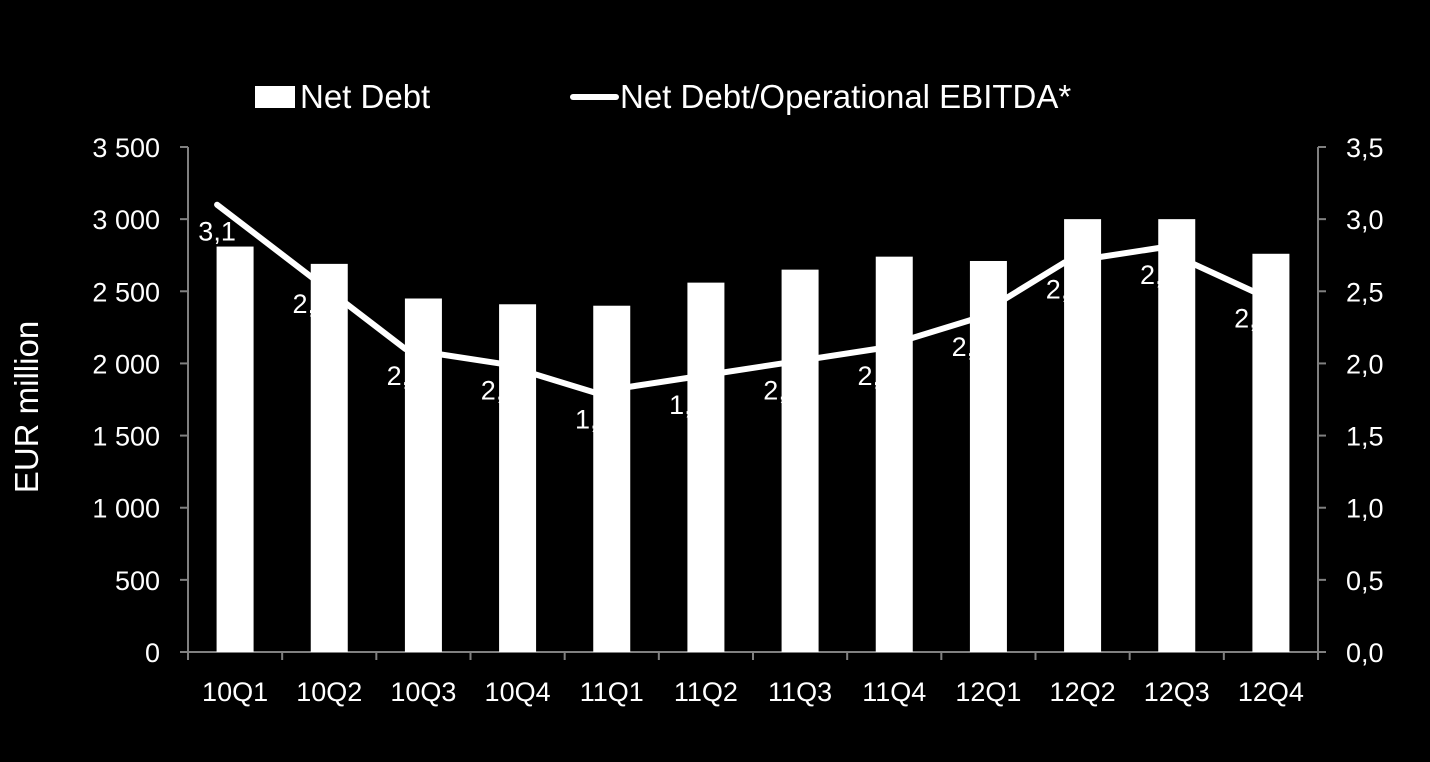 Image resolution: width=1430 pixels, height=762 pixels. Describe the element at coordinates (612, 692) in the screenshot. I see `x-tick-label: 11Q1` at that location.